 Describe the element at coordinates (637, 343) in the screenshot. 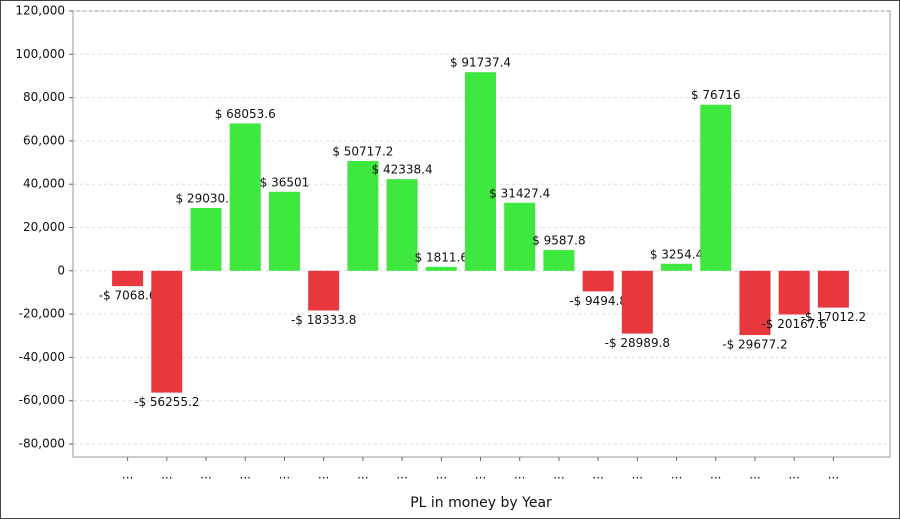

I see `value-label: -$ 28989.8` at that location.